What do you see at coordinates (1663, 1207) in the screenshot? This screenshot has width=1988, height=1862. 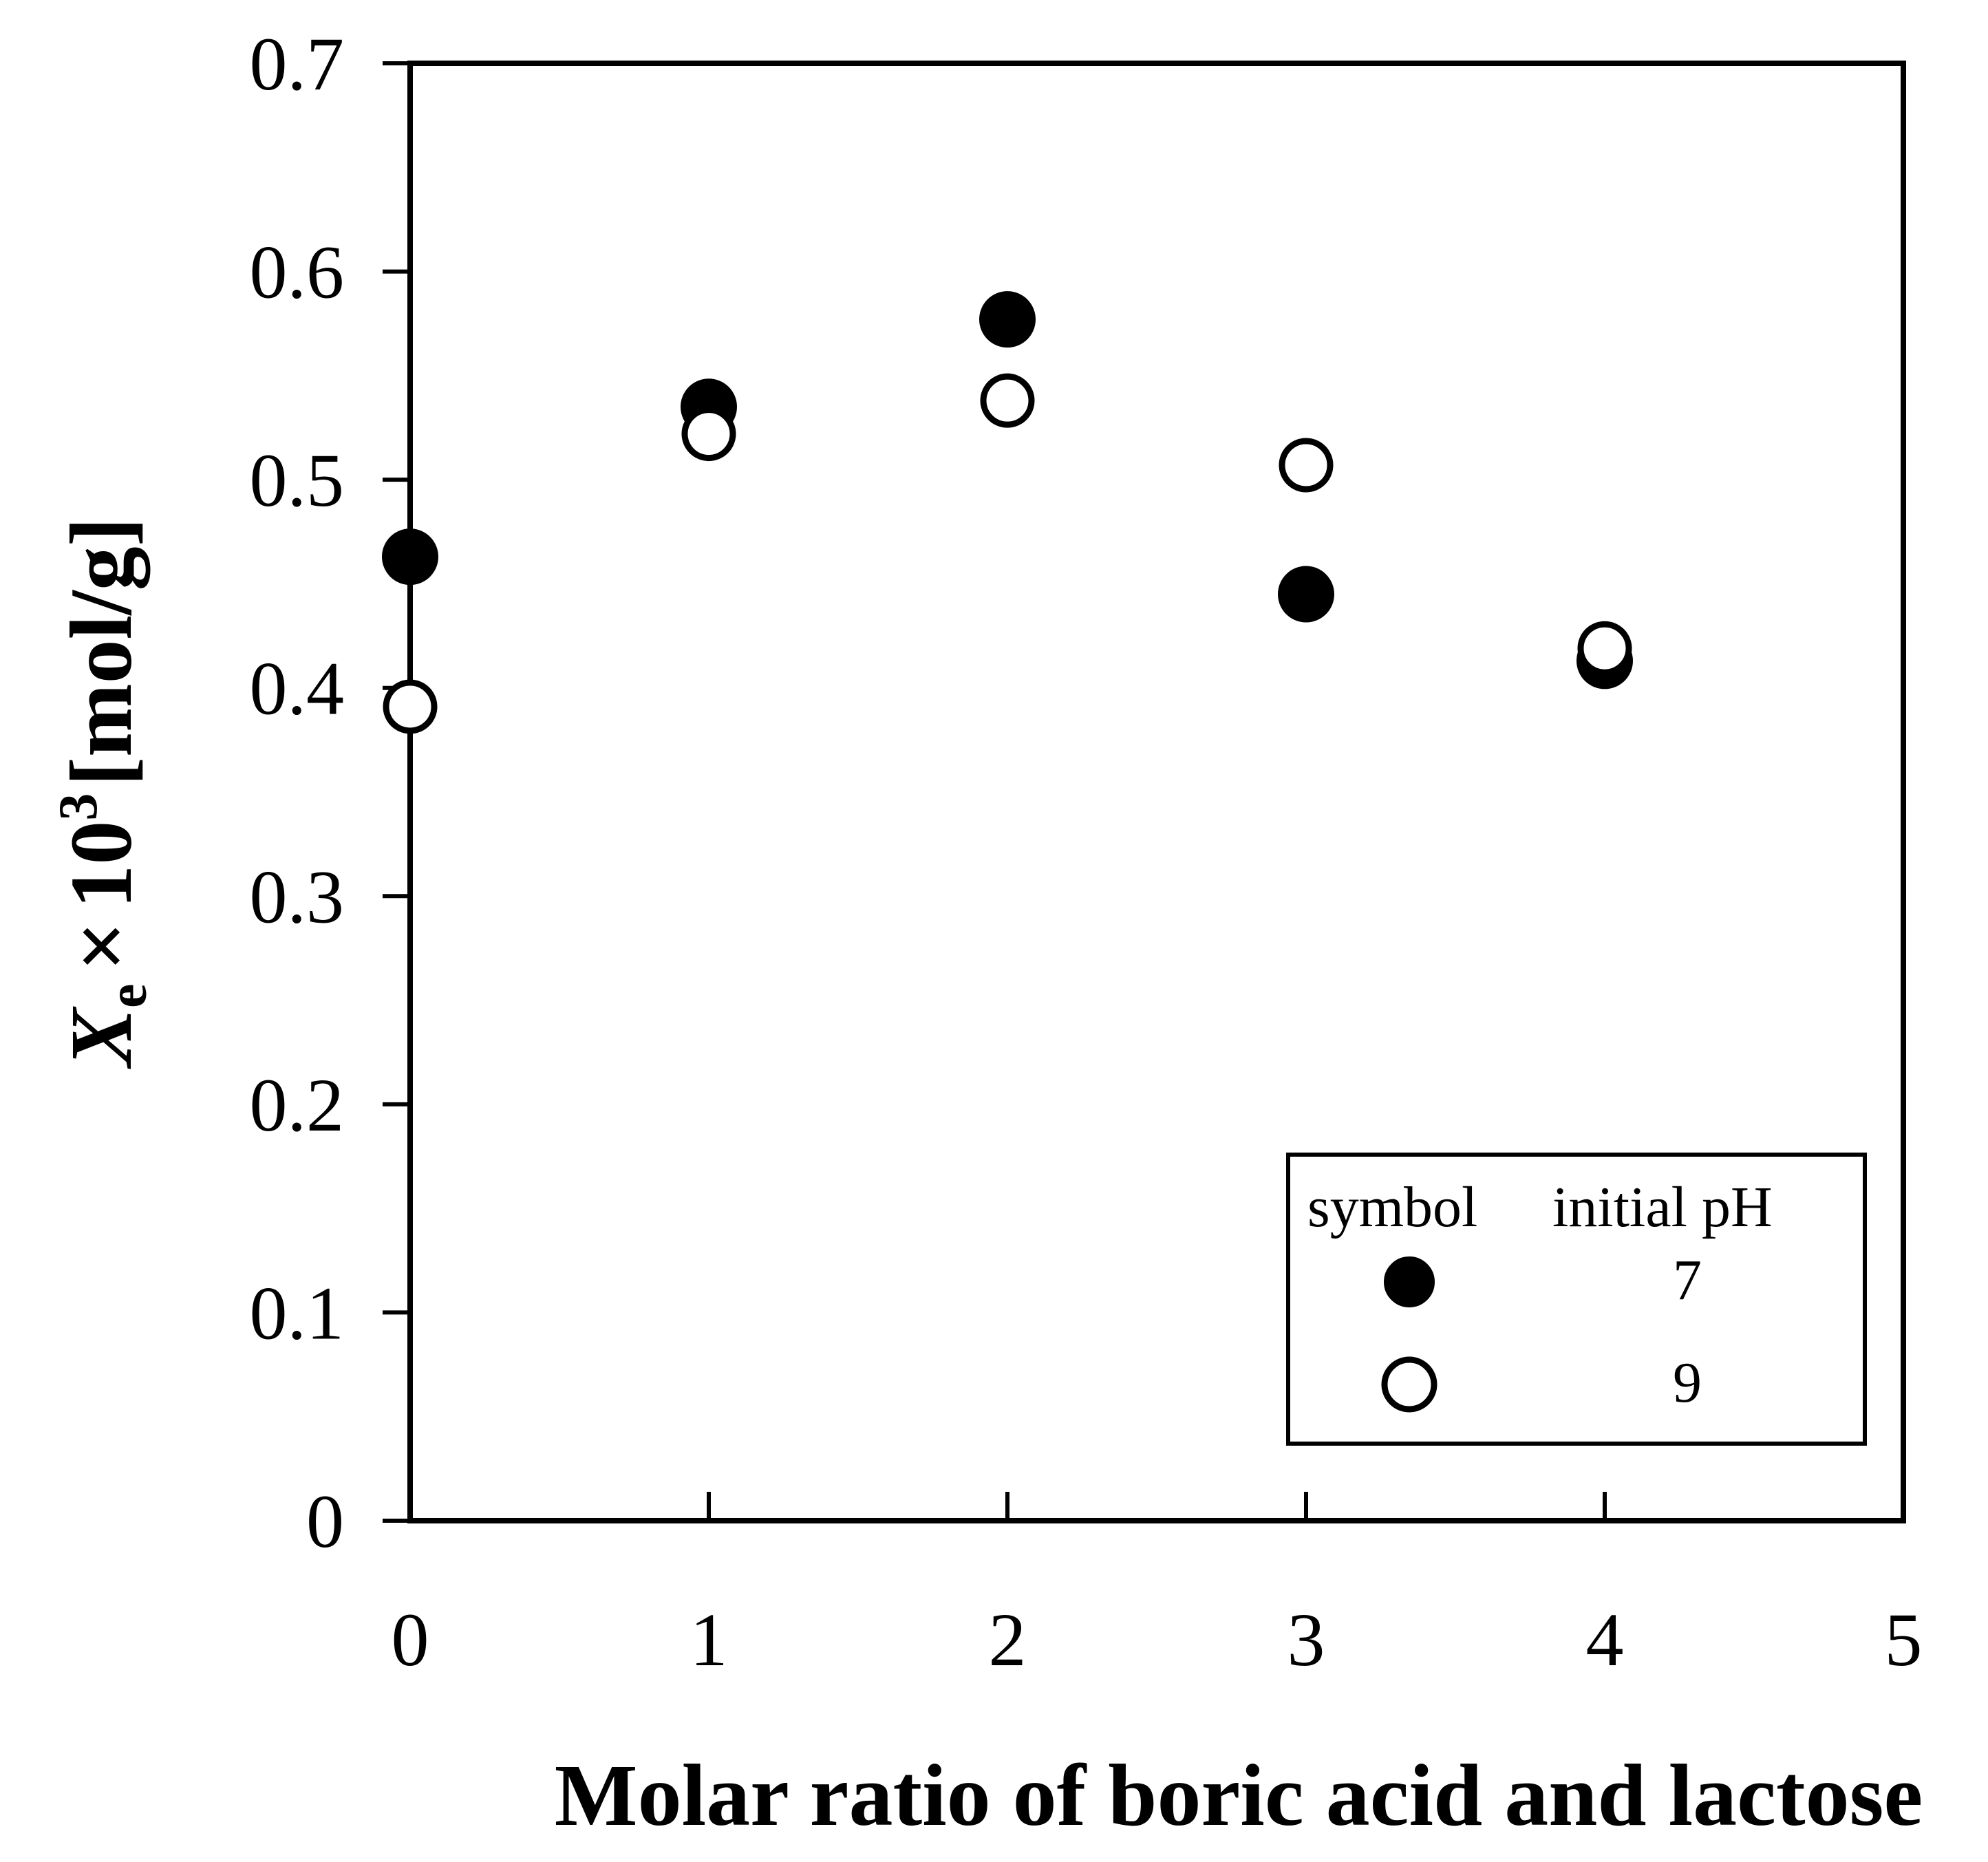 I see `legend-header-value: initial pH` at bounding box center [1663, 1207].